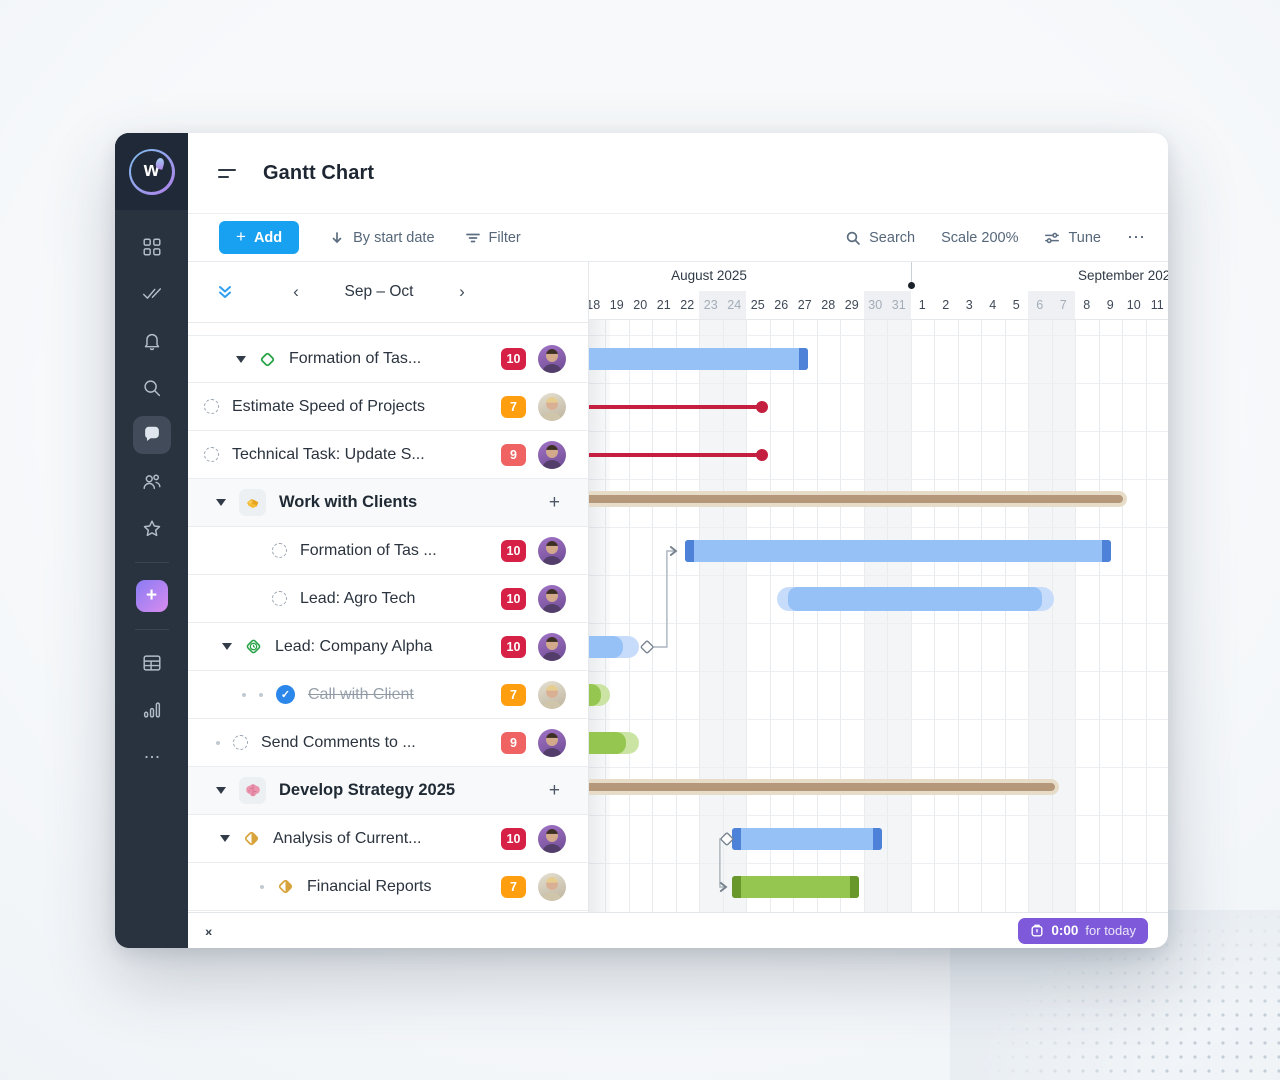 Image resolution: width=1280 pixels, height=1080 pixels. I want to click on month-separator, so click(911, 273).